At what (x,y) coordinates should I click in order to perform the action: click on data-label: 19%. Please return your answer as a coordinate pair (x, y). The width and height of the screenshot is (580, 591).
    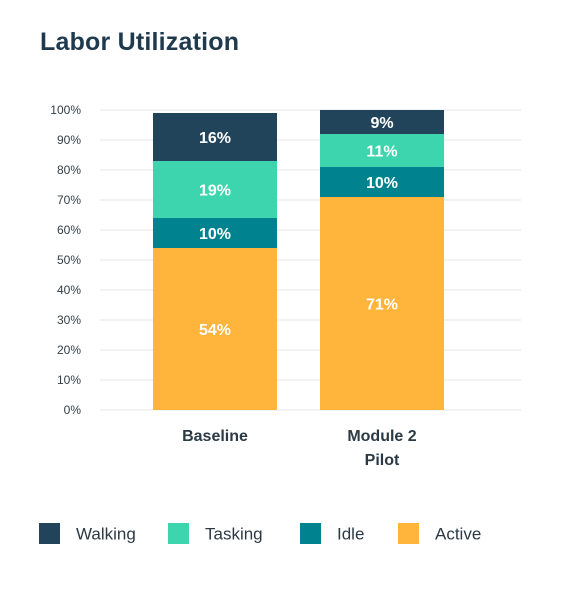
    Looking at the image, I should click on (215, 191).